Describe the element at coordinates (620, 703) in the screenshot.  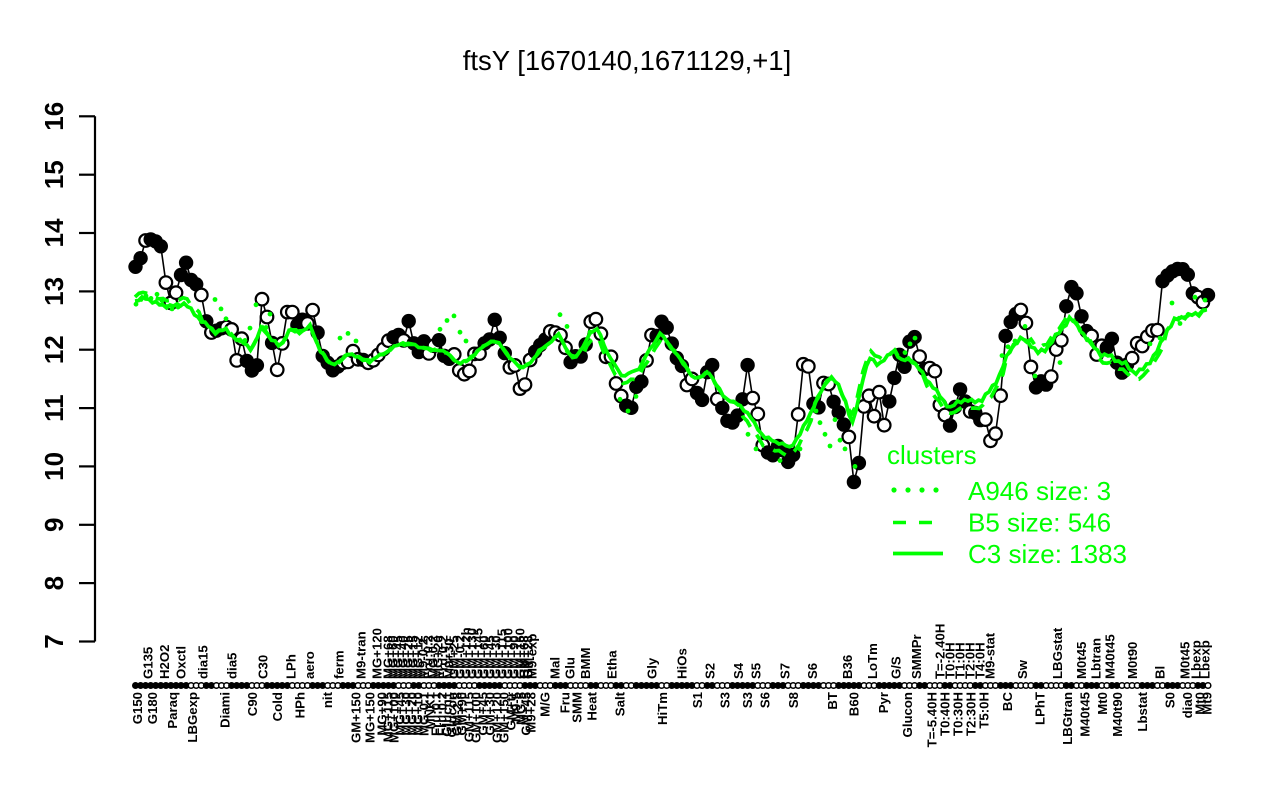
I see `svg-text: Salt` at that location.